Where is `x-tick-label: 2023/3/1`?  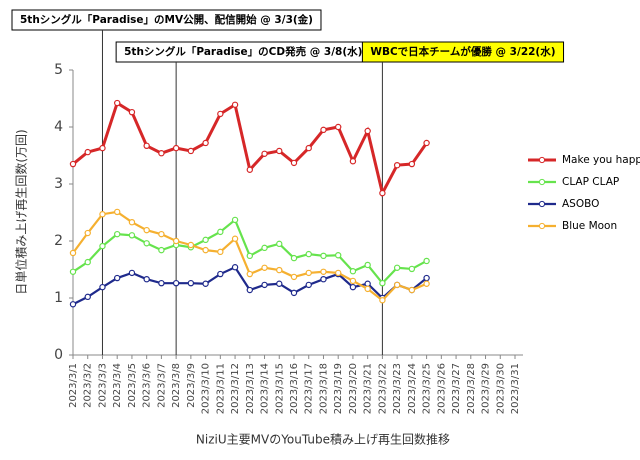 x-tick-label: 2023/3/1 is located at coordinates (73, 385).